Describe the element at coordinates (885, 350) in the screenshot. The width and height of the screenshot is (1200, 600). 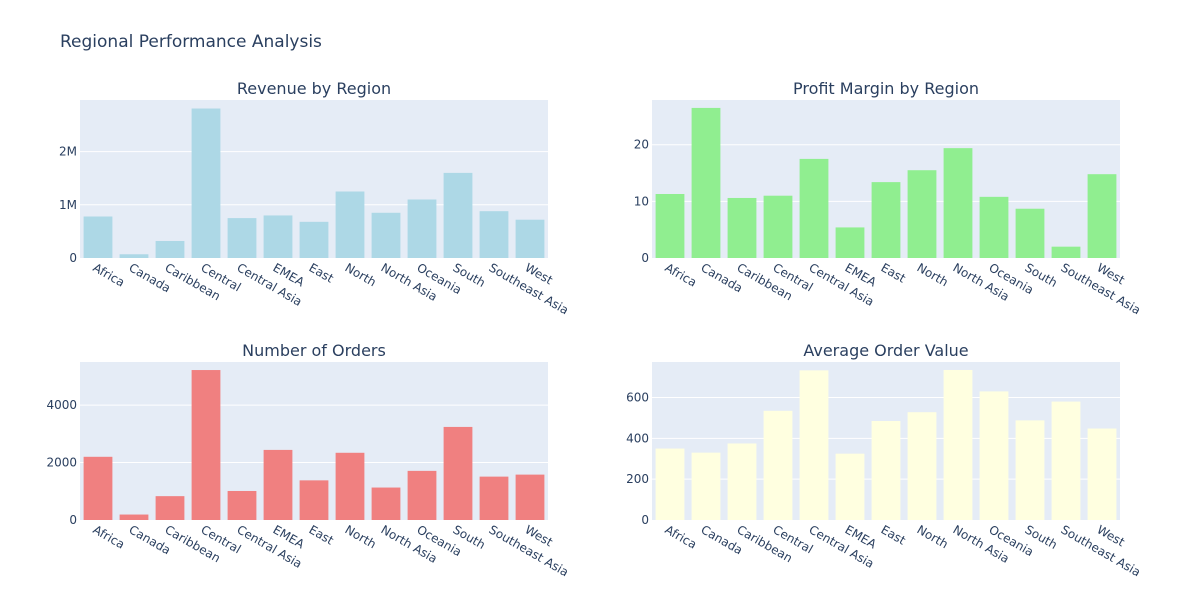
I see `subplot-title: Average Order Value` at that location.